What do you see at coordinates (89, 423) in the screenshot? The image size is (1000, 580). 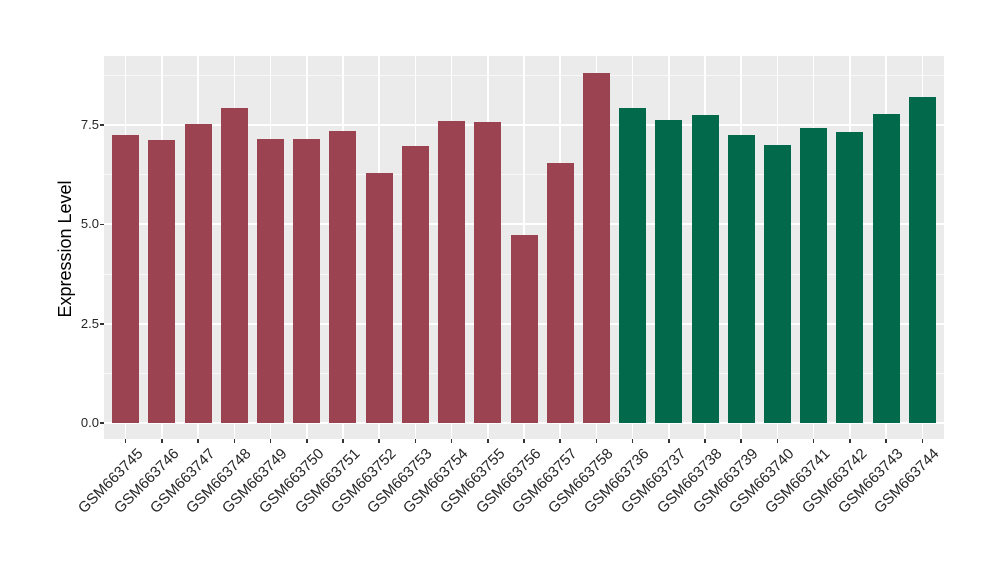 I see `y-tick-label: 0.0` at bounding box center [89, 423].